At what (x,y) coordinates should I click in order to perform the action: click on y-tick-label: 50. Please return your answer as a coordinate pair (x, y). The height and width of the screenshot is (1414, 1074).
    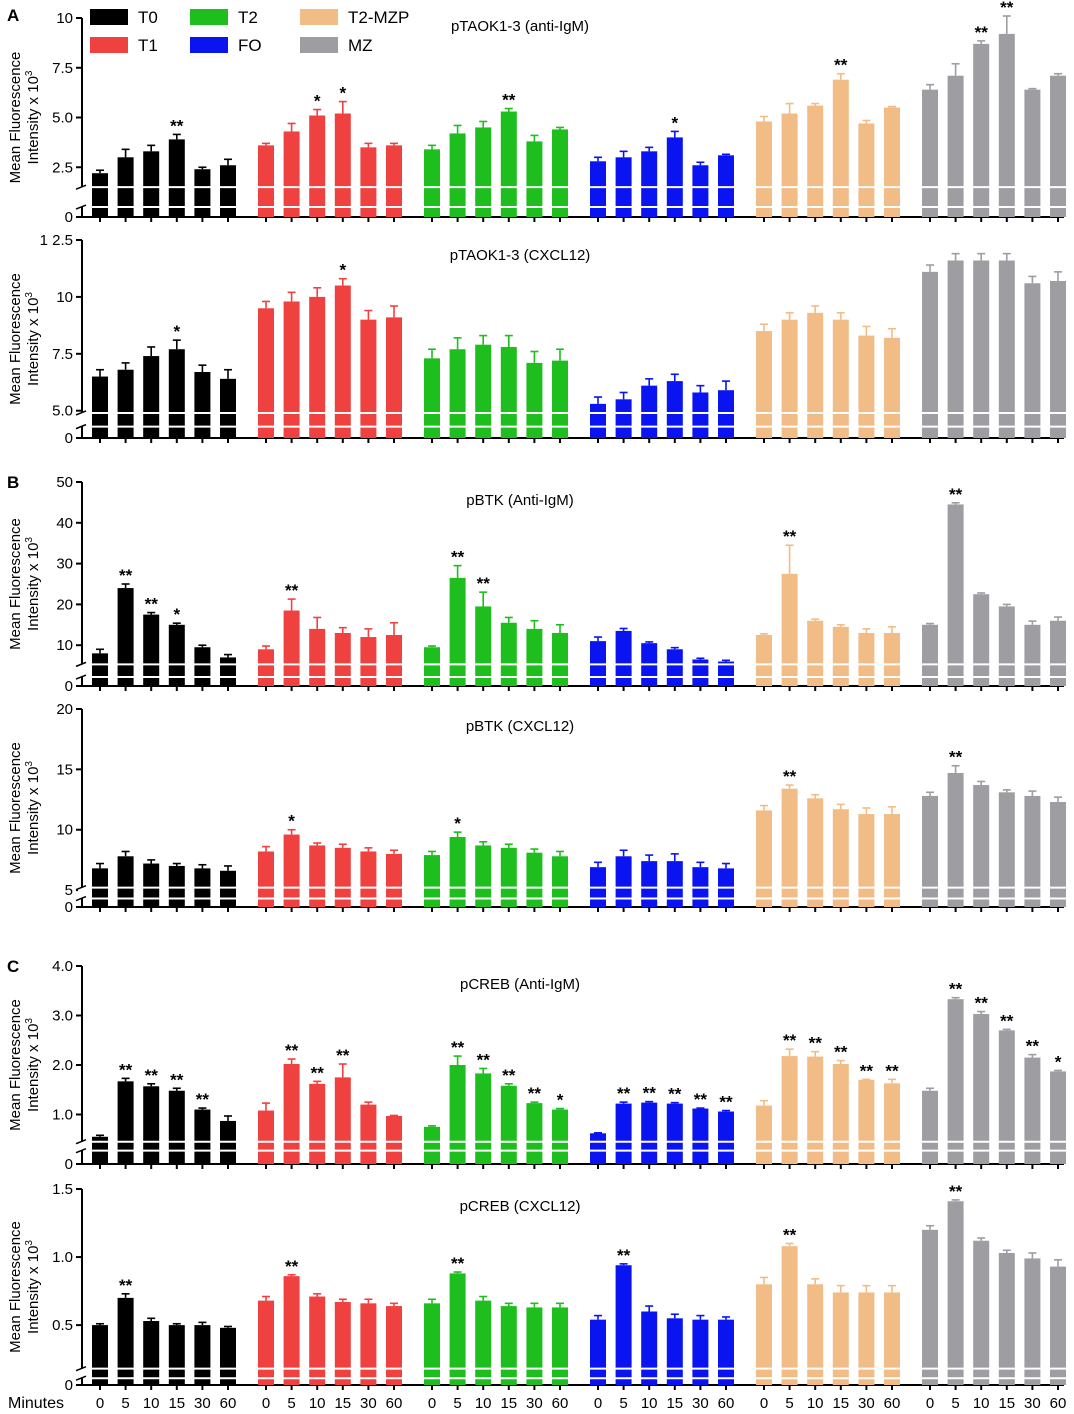
    Looking at the image, I should click on (64, 482).